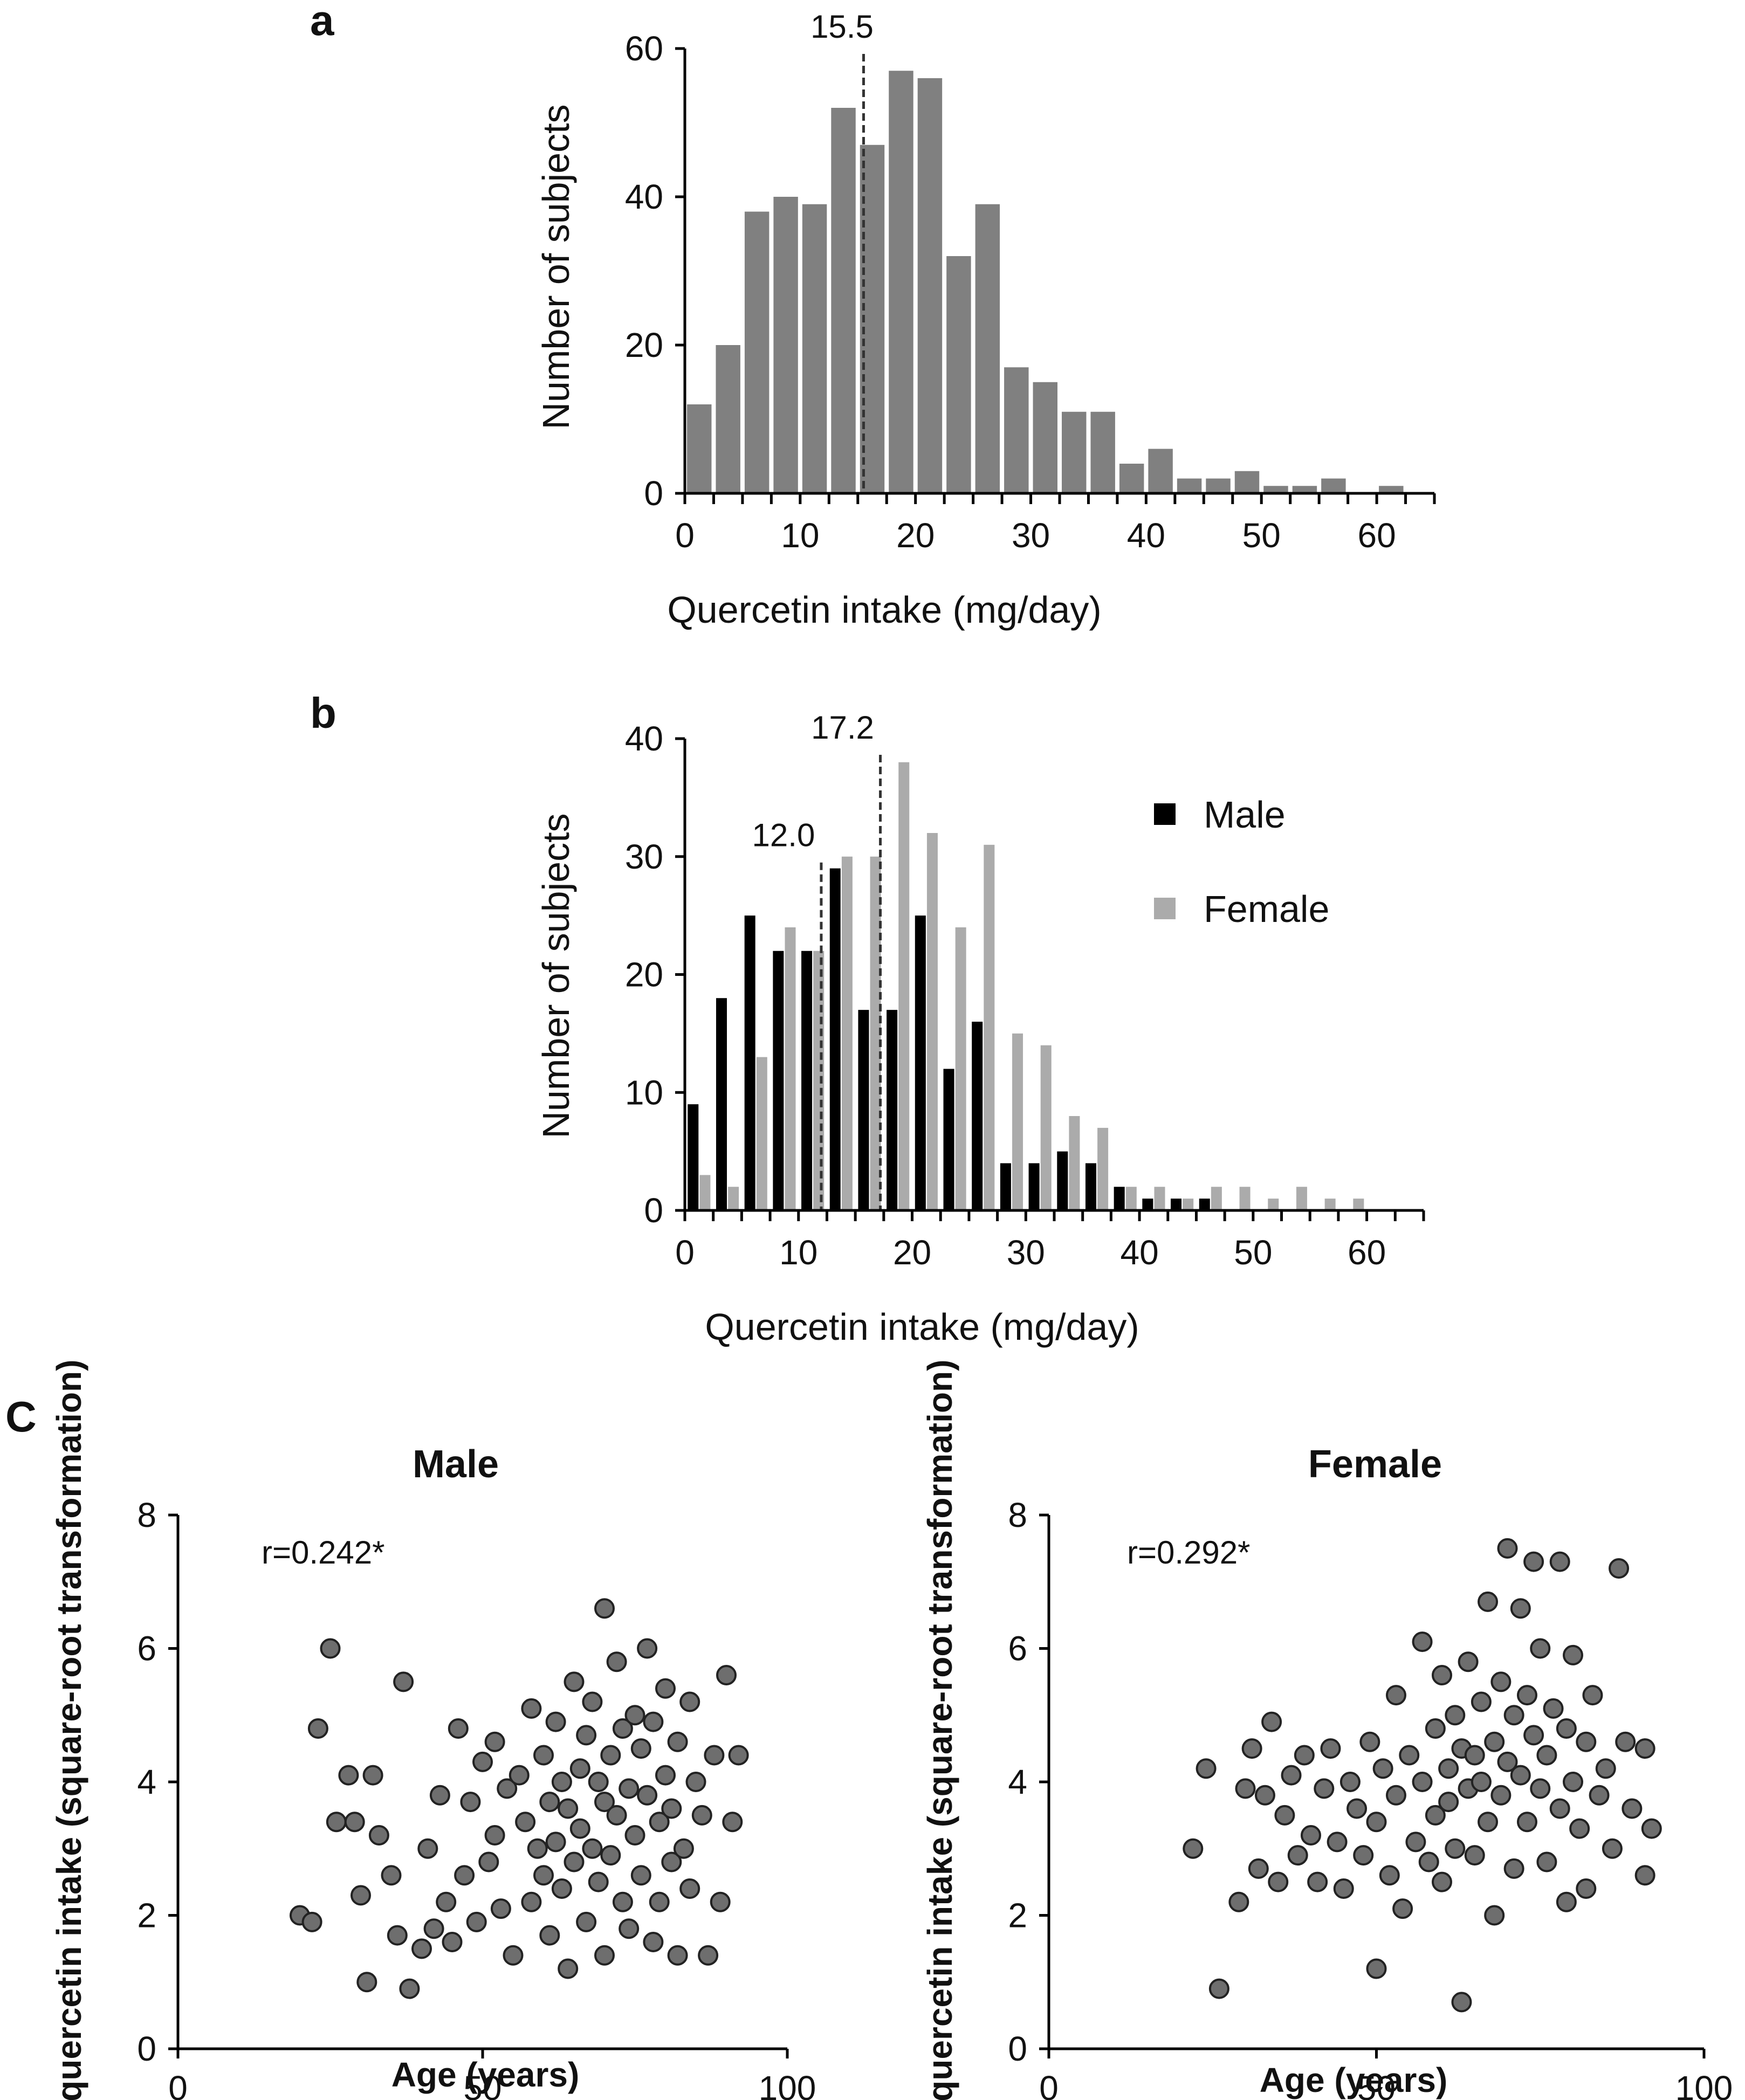 The height and width of the screenshot is (2100, 1745). Describe the element at coordinates (892, 1110) in the screenshot. I see `panel-b-bar-male` at that location.